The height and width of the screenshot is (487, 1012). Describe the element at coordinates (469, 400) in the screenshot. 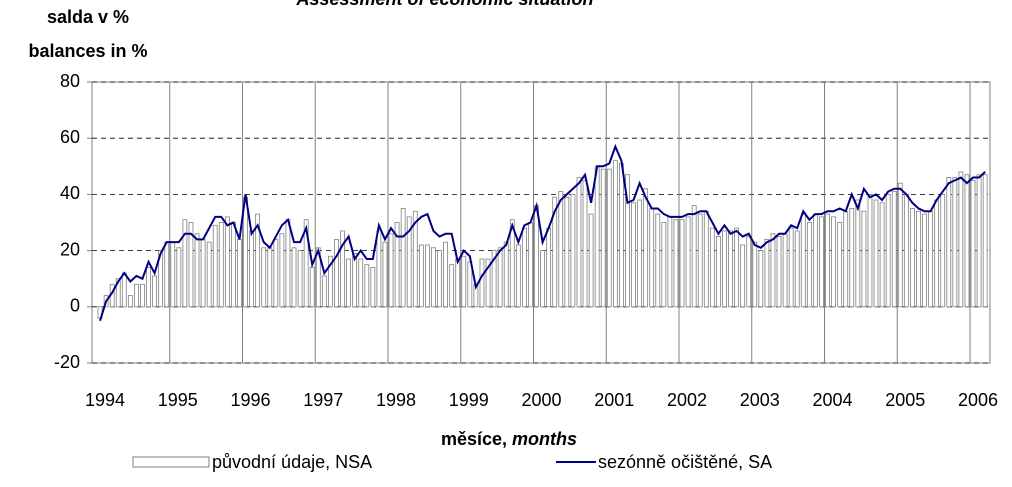

I see `x-tick-label: 1999` at that location.